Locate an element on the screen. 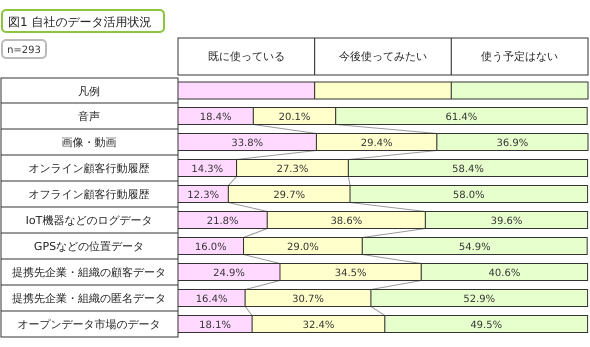  y-tick-label: オンライン顧客行動履歴 is located at coordinates (89, 168).